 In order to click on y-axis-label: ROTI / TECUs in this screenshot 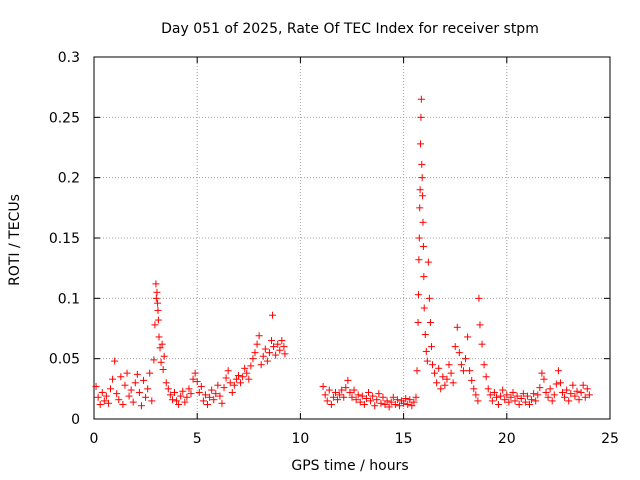, I will do `click(15, 240)`.